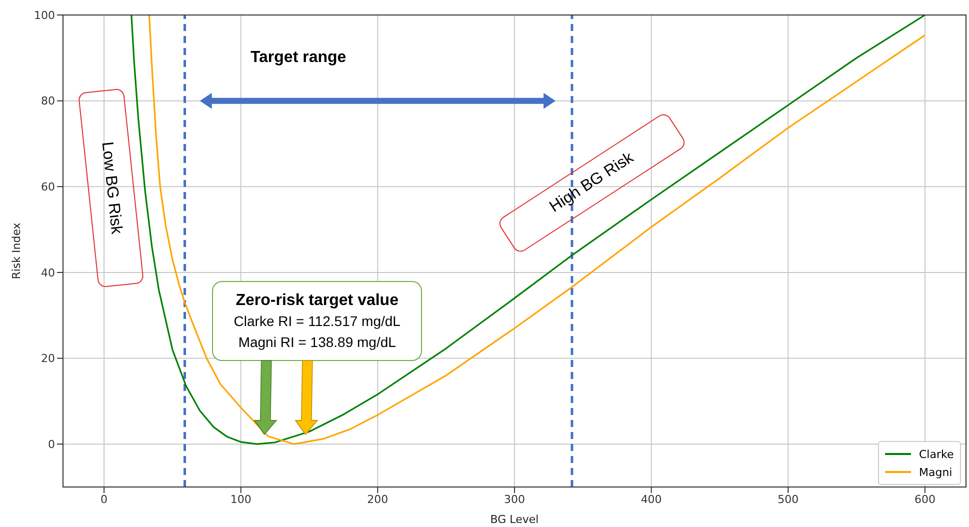  What do you see at coordinates (298, 57) in the screenshot?
I see `annotation: Target range` at bounding box center [298, 57].